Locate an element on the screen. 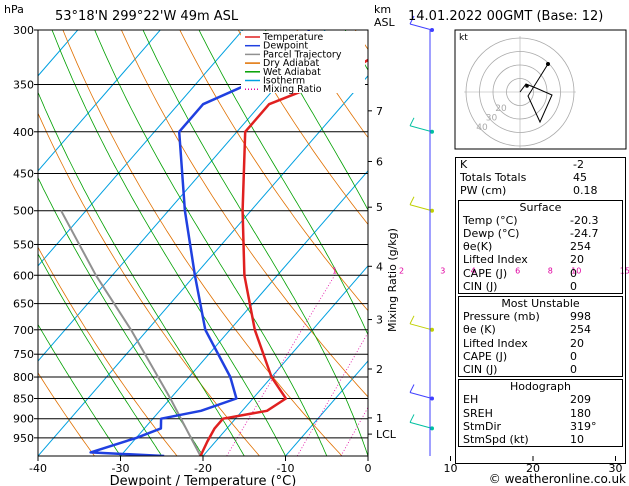 This screenshot has width=629, height=486. wet-adiabat-line is located at coordinates (79, 389).